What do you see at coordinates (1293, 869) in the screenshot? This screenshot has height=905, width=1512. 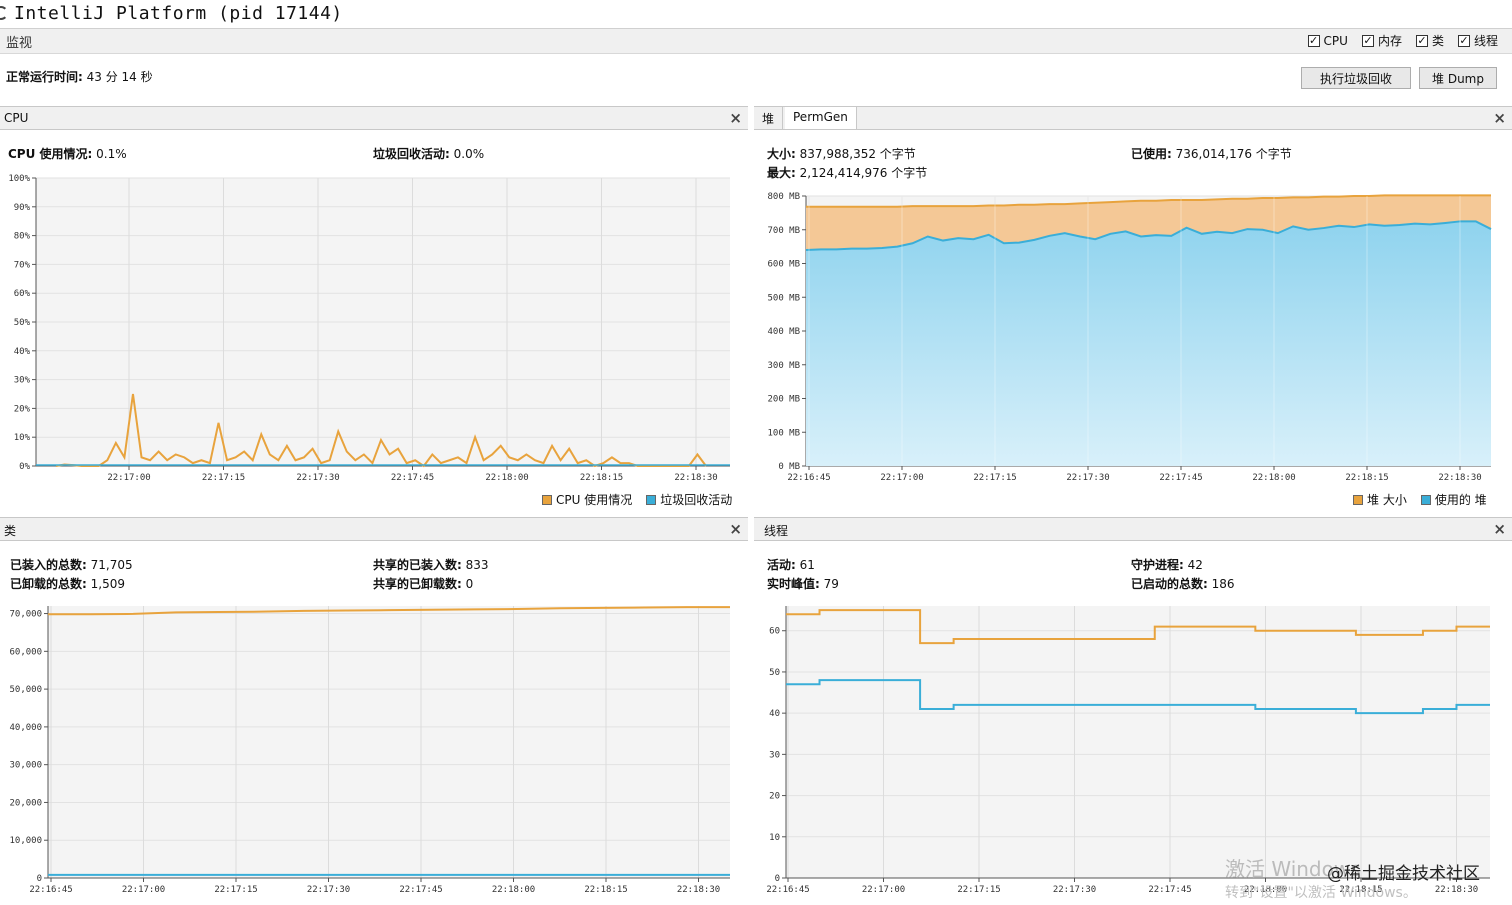 I see `activation-watermark: 激活 Windows` at bounding box center [1293, 869].